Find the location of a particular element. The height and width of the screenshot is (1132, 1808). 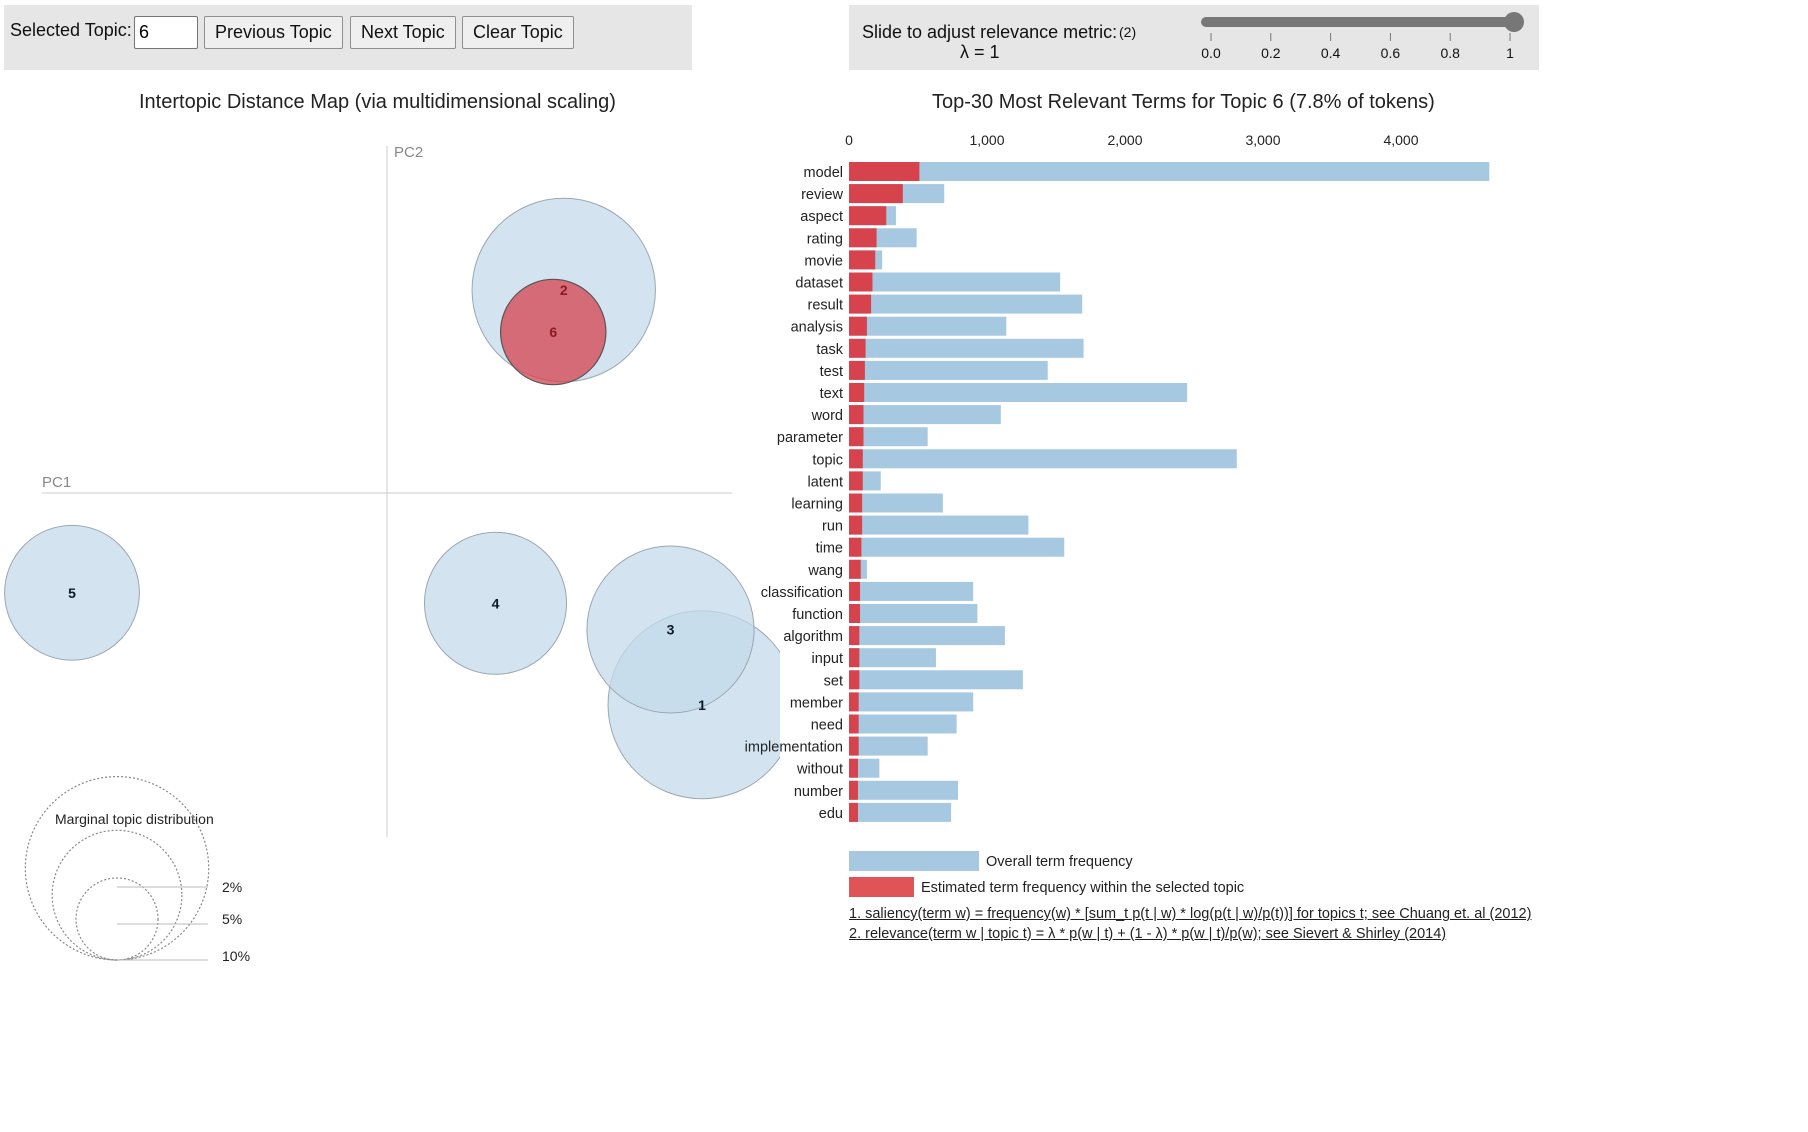

term-label: rating is located at coordinates (825, 239).